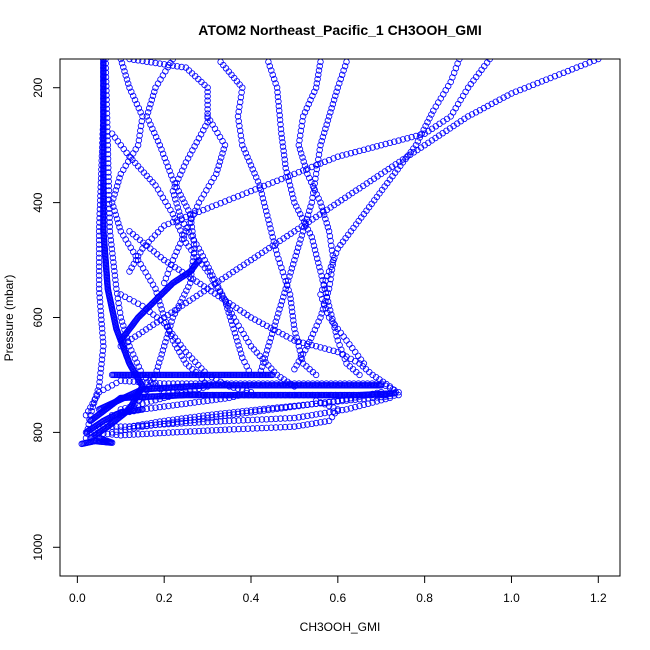 This screenshot has height=650, width=650. I want to click on x-tick-label: 0.8, so click(424, 598).